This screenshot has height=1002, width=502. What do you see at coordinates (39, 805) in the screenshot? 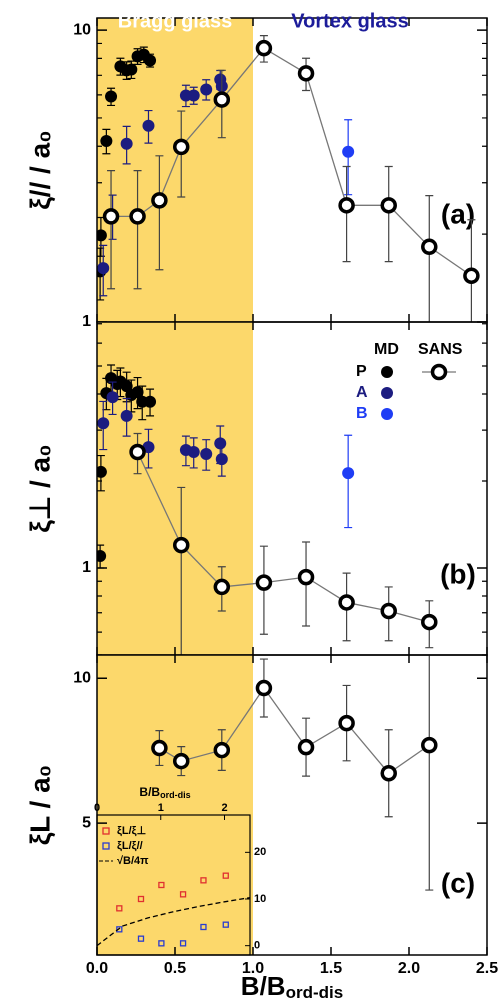
I see `y-axis-label: ξL / a₀` at bounding box center [39, 805].